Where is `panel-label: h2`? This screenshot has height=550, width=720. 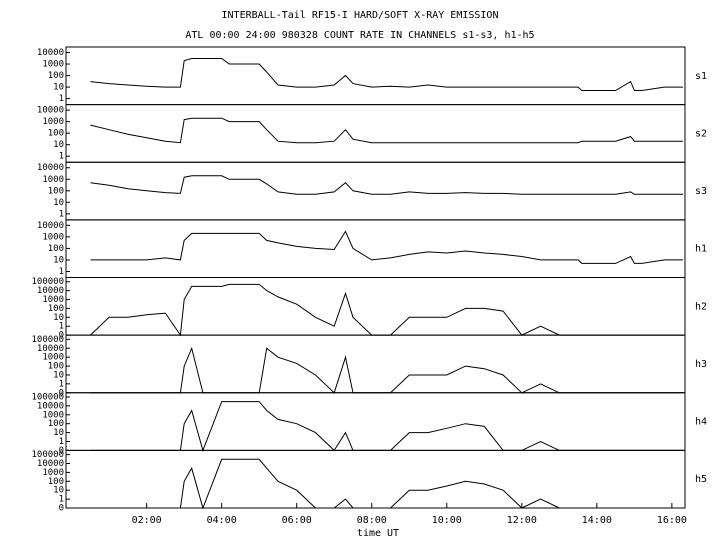
panel-label: h2 is located at coordinates (701, 306).